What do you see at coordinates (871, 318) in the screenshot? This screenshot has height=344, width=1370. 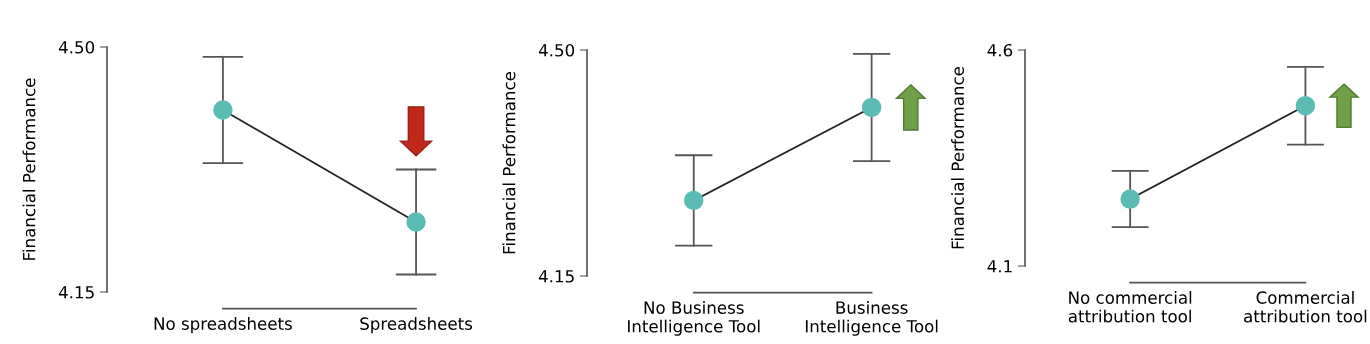 I see `x-tick-label: Business Intelligence Tool` at bounding box center [871, 318].